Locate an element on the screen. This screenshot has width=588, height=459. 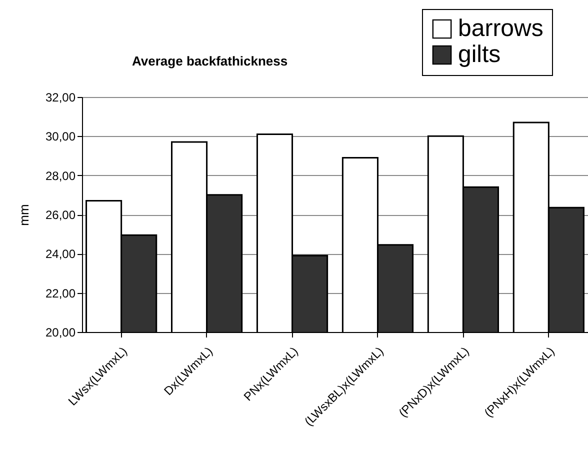
y-tick-label: 20,00 is located at coordinates (60, 333).